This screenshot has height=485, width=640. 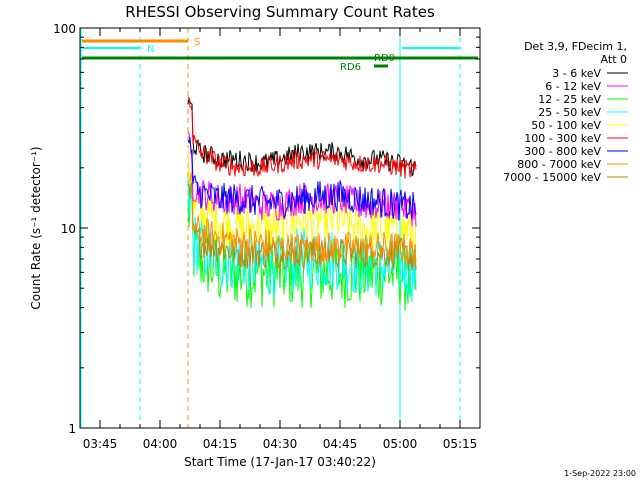 I want to click on flag-label: RD0, so click(x=384, y=58).